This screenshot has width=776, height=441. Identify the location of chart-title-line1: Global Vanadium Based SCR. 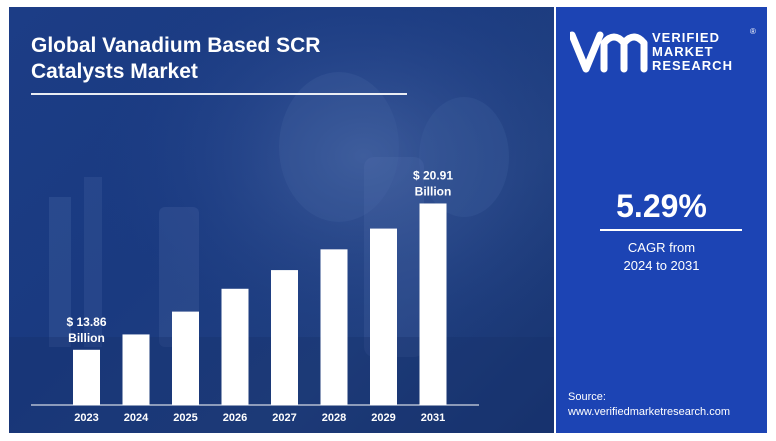
(176, 45).